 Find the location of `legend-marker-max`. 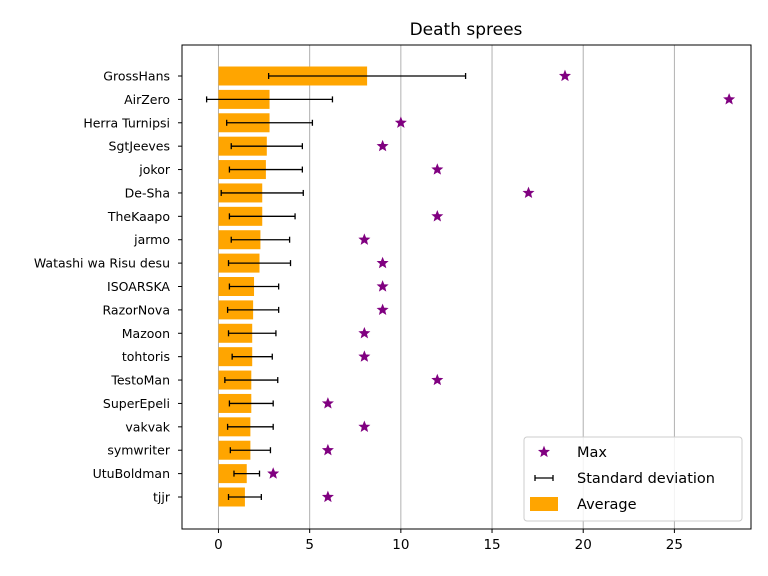

legend-marker-max is located at coordinates (544, 451).